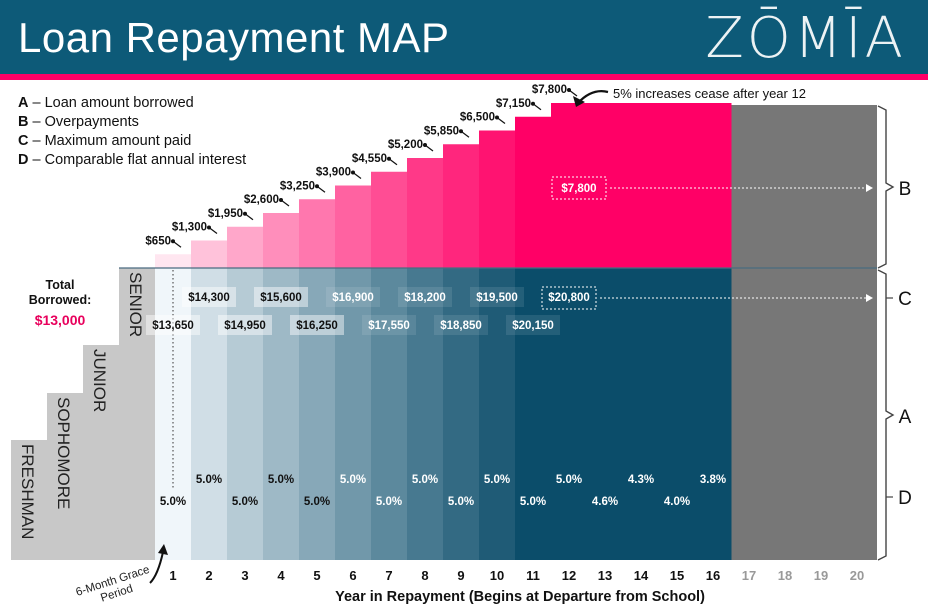  What do you see at coordinates (713, 575) in the screenshot?
I see `x-tick-label: 16` at bounding box center [713, 575].